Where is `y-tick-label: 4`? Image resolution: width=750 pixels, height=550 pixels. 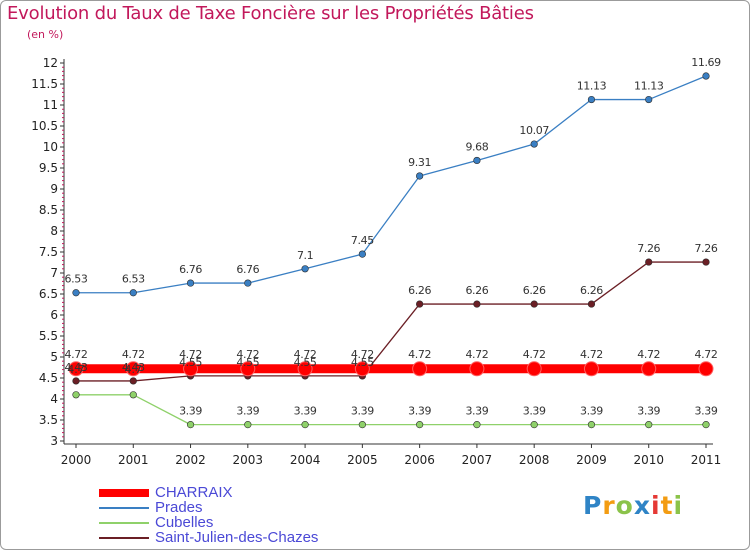
y-tick-label: 4 is located at coordinates (54, 399).